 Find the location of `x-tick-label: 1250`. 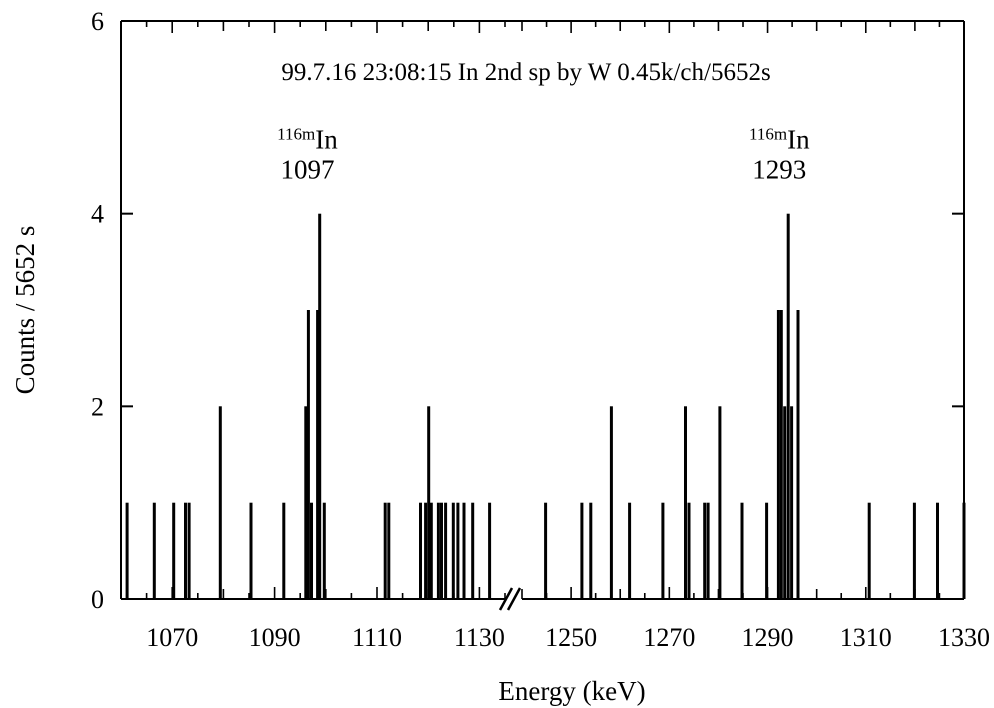

x-tick-label: 1250 is located at coordinates (571, 637).